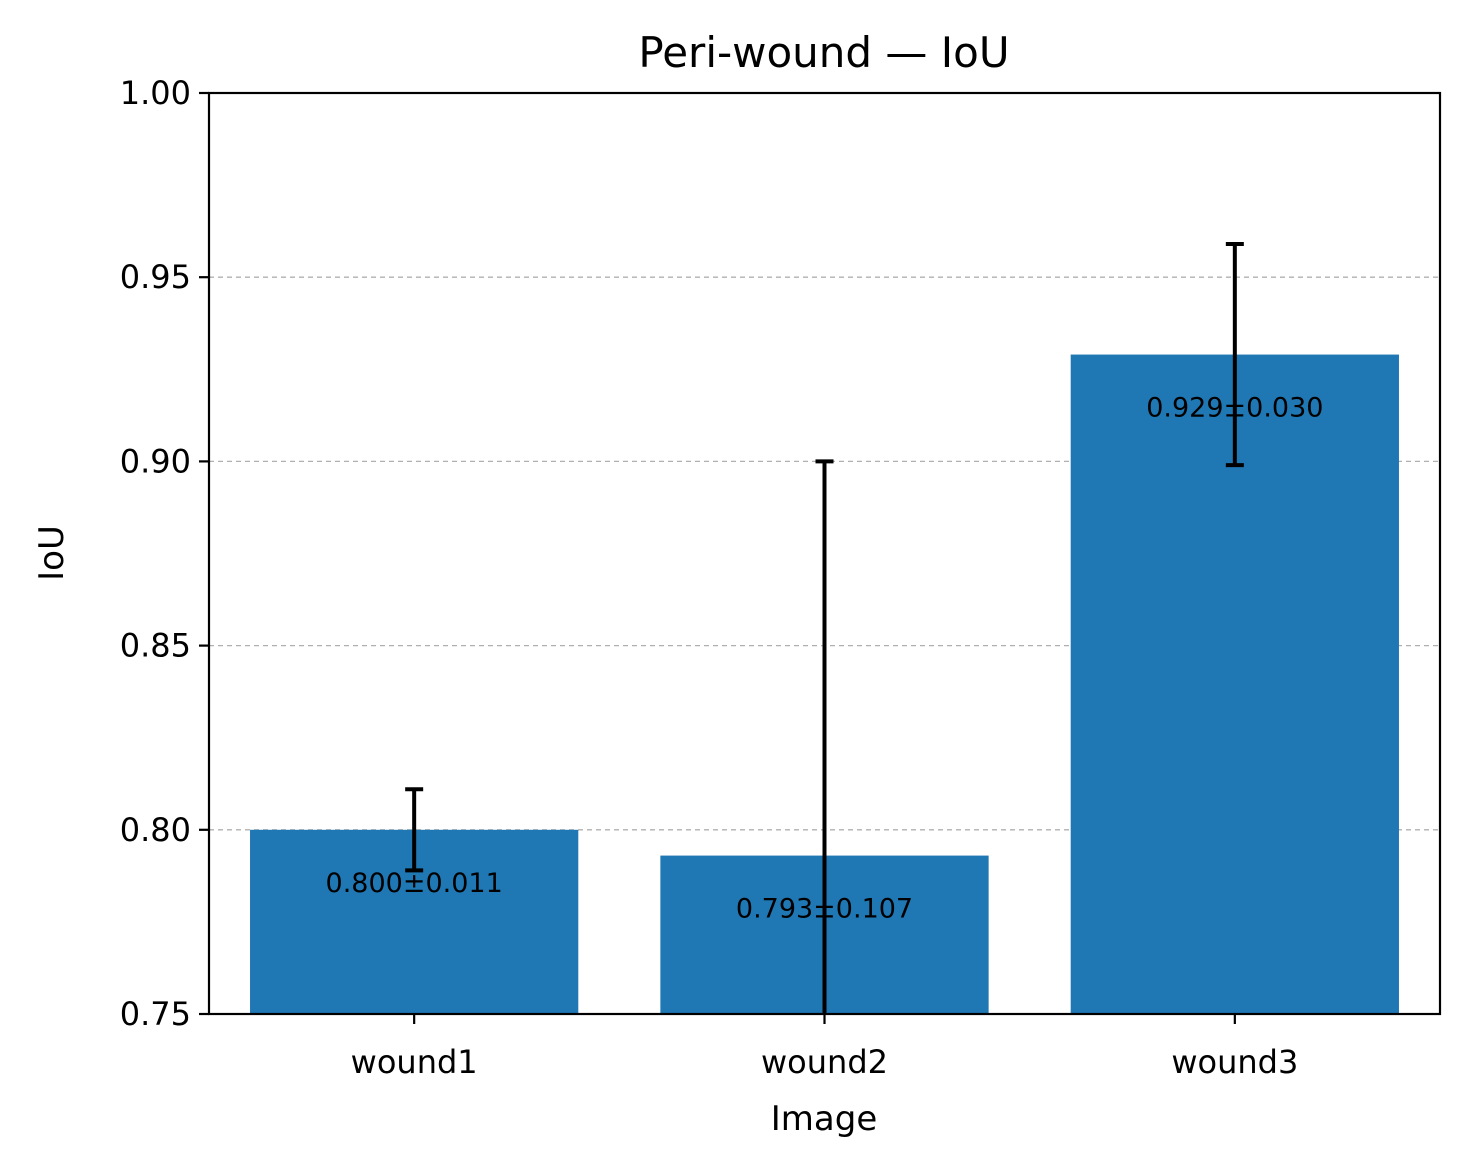  I want to click on y-tick-label: 0.90, so click(155, 461).